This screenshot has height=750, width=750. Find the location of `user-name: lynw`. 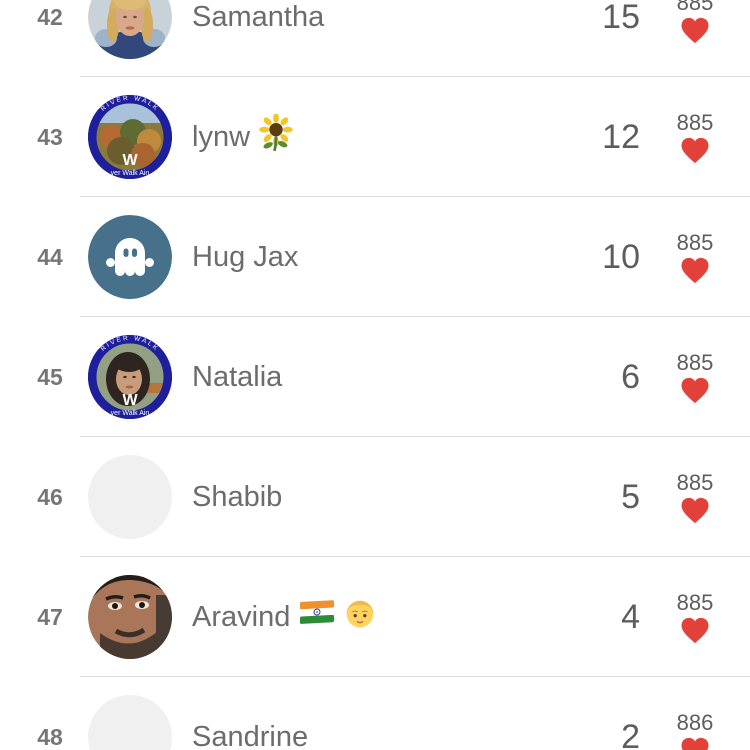

user-name: lynw is located at coordinates (242, 136).